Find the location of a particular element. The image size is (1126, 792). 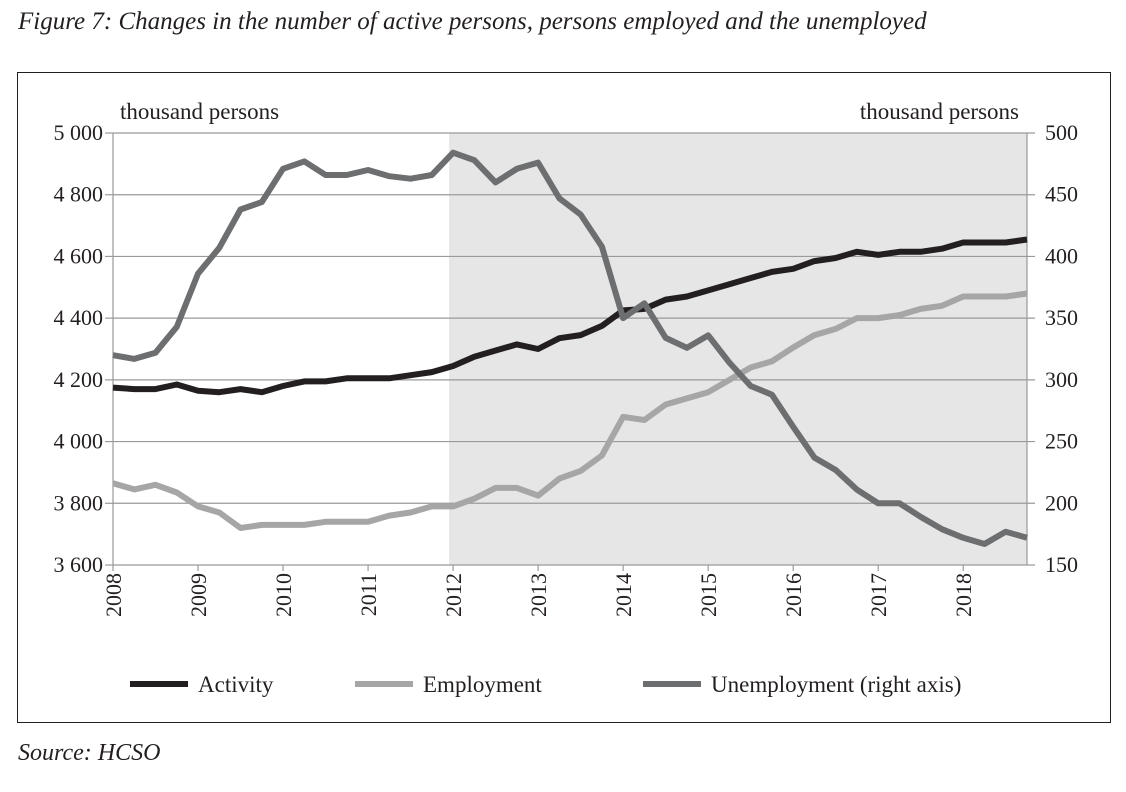

right-tick-label: 250 is located at coordinates (1061, 441).